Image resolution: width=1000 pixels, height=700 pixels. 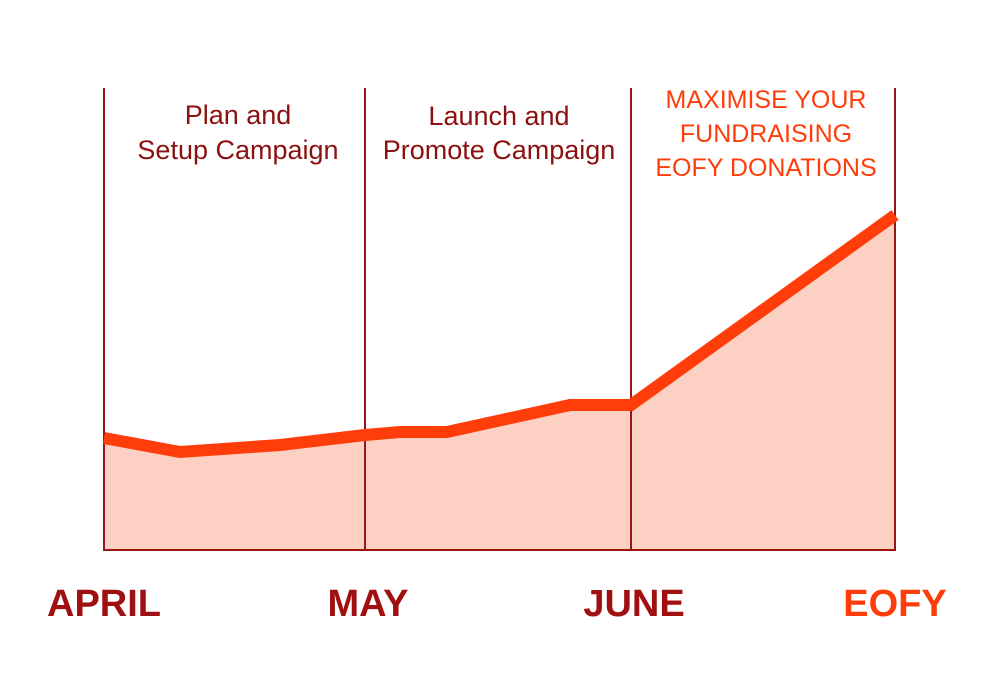 What do you see at coordinates (237, 150) in the screenshot?
I see `phase-text: Setup Campaign` at bounding box center [237, 150].